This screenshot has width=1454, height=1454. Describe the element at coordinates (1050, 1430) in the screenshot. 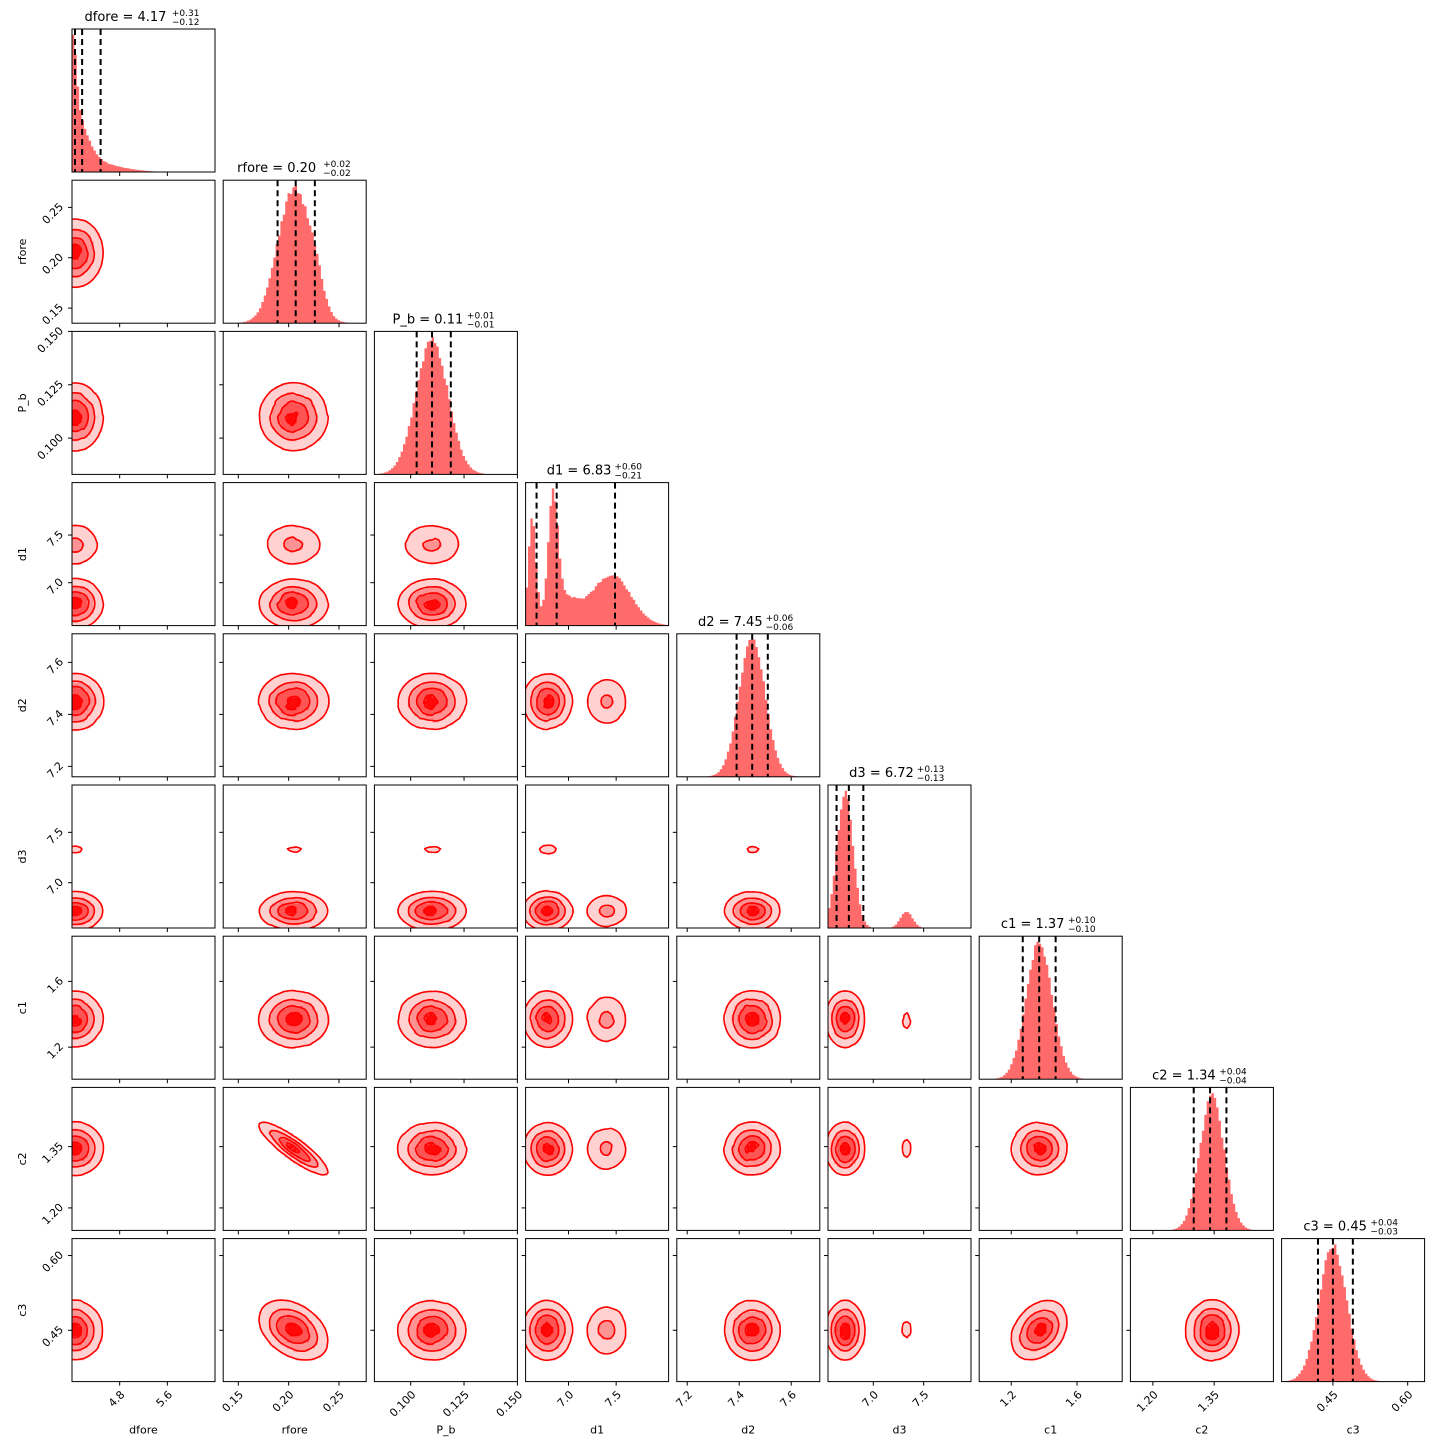

I see `x-axis-label-c1: c1` at that location.